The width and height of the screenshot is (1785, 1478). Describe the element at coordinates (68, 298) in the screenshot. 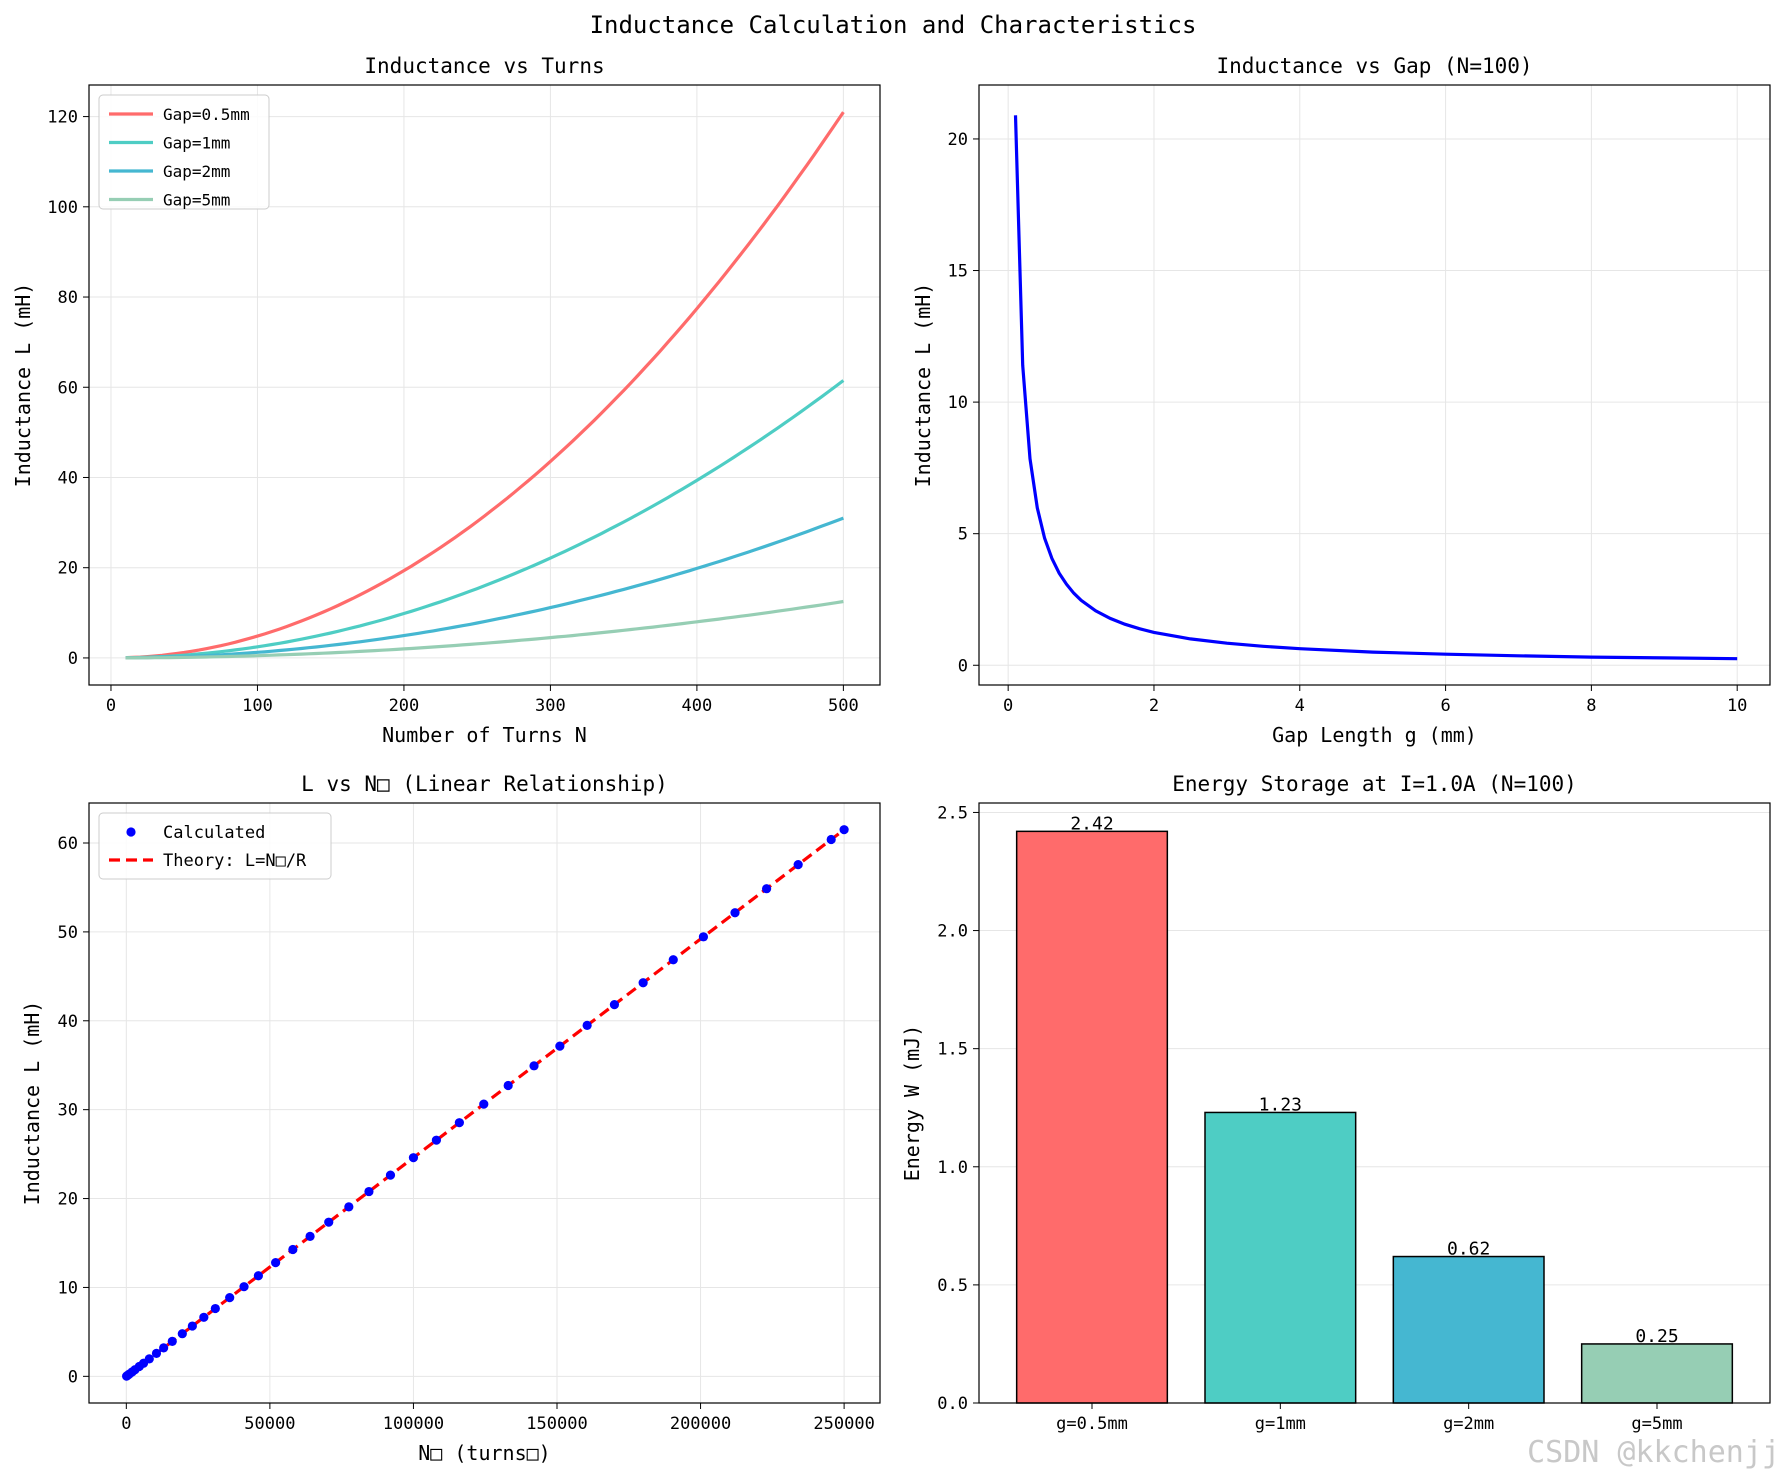

I see `y-tick-label: 80` at that location.